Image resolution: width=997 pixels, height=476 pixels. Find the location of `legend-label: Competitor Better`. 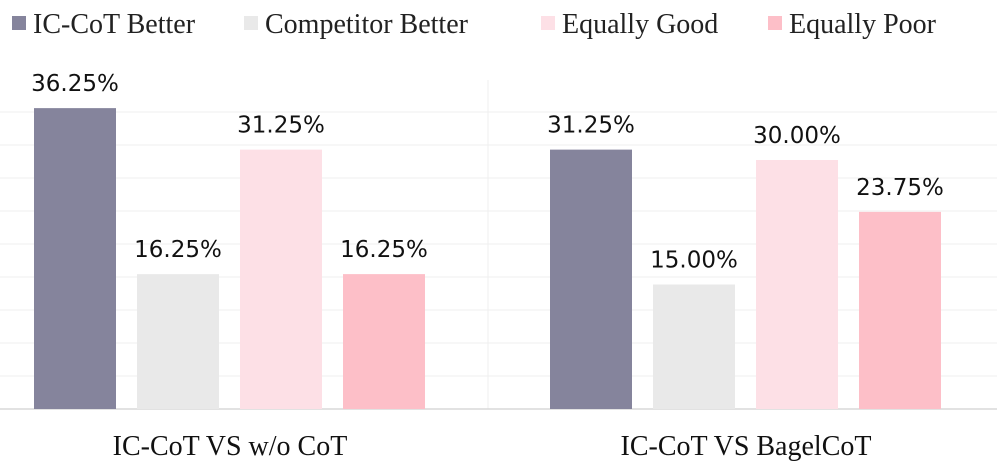

legend-label: Competitor Better is located at coordinates (367, 24).